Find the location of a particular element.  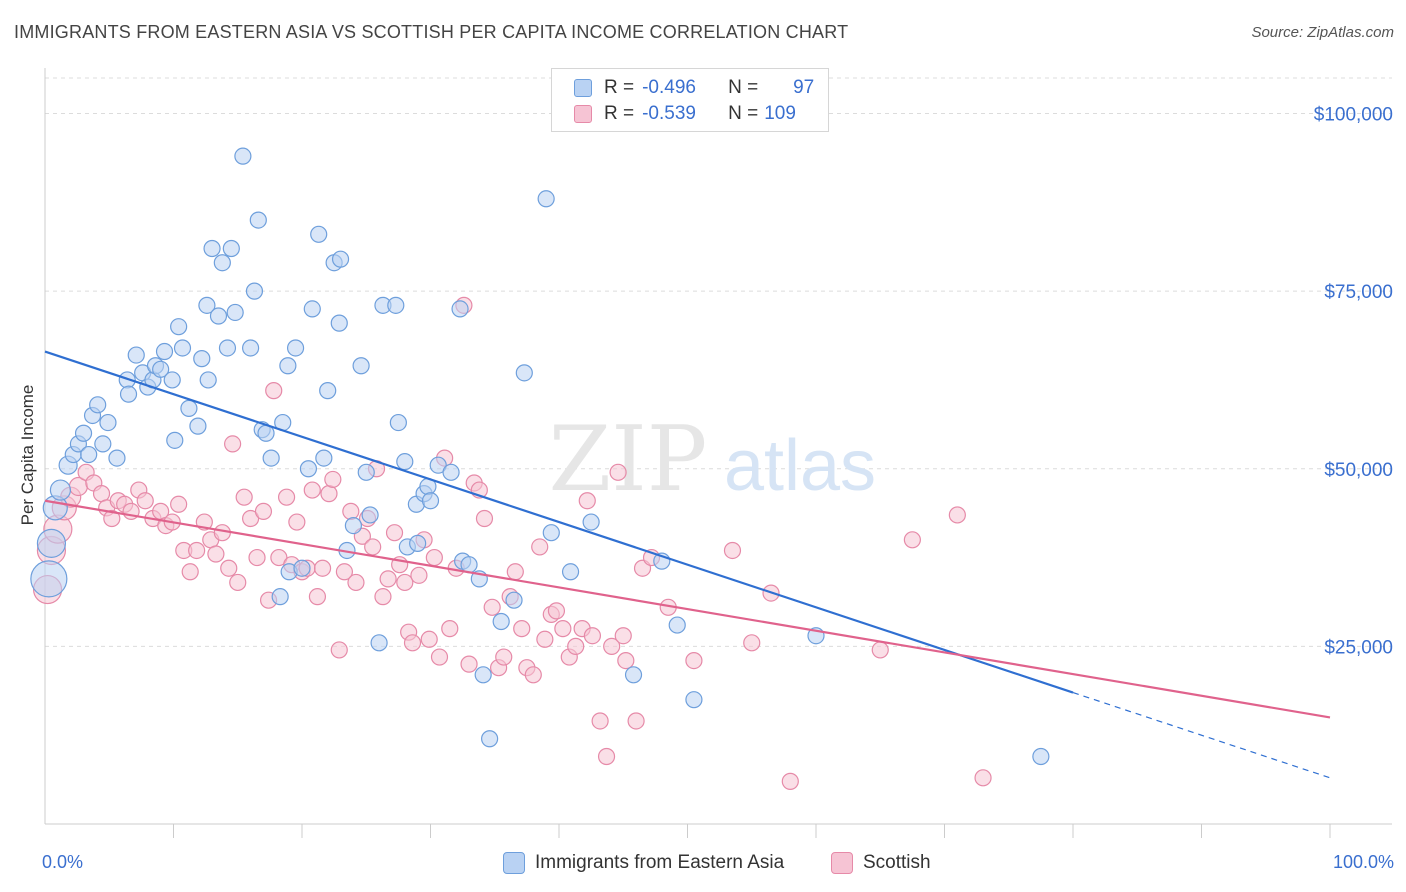

watermark-atlas: atlas is located at coordinates (800, 466).